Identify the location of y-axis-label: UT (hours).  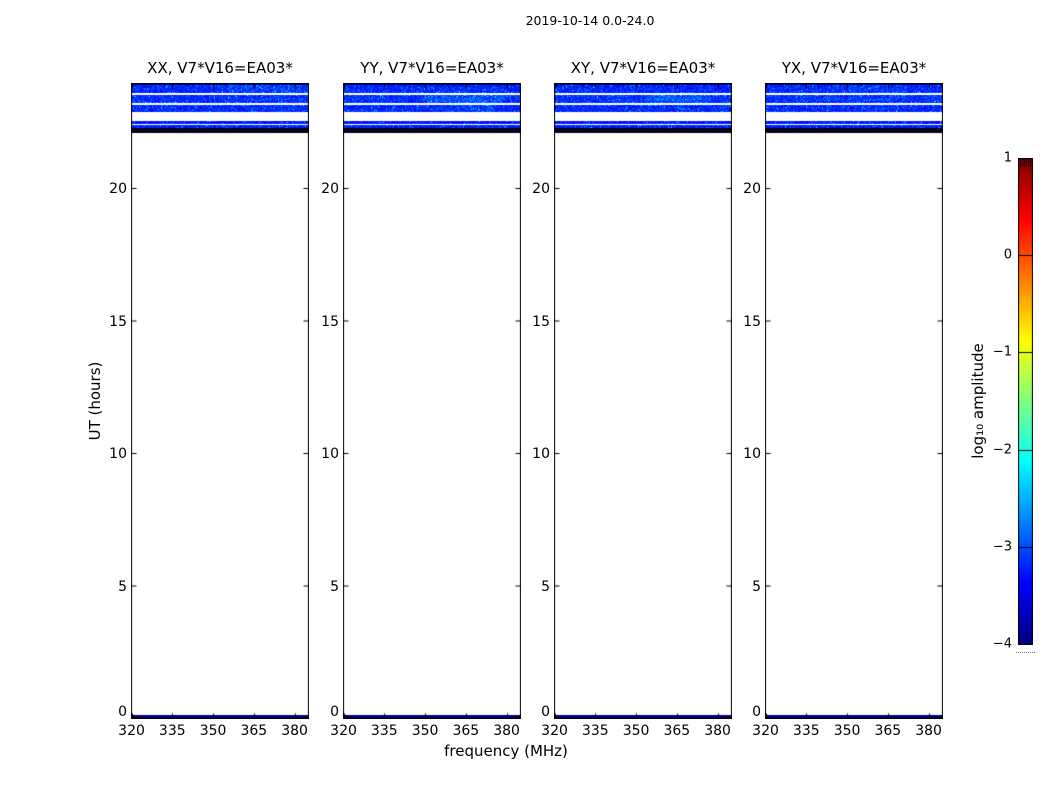
(95, 401).